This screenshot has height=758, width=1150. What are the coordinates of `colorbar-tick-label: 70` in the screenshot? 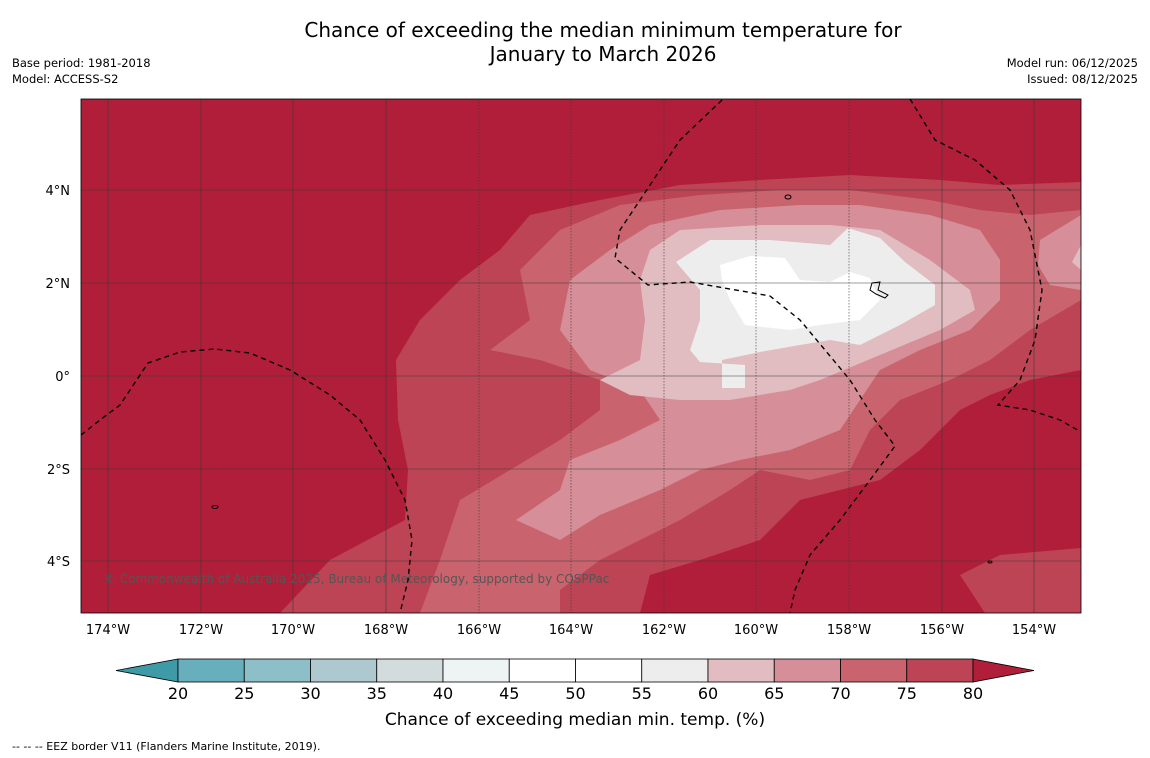 It's located at (840, 693).